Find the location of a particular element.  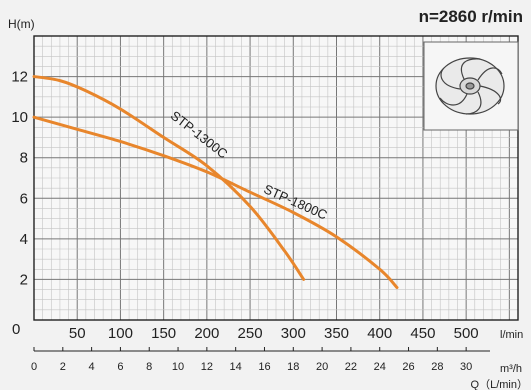

x-lpm-tick-label: 150 is located at coordinates (163, 333).